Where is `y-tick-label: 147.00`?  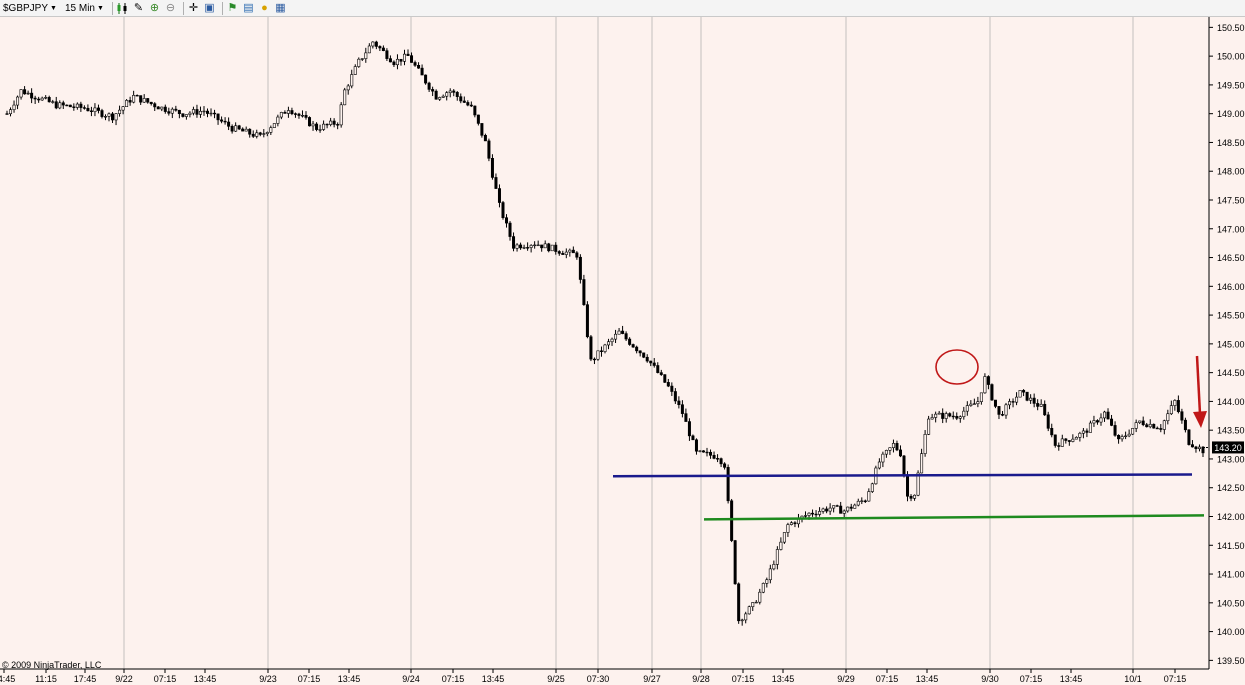 y-tick-label: 147.00 is located at coordinates (1231, 229).